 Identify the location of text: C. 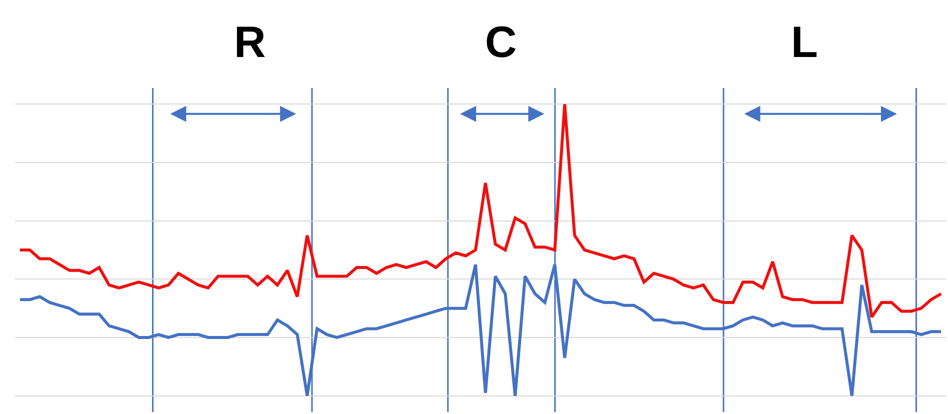
(501, 42).